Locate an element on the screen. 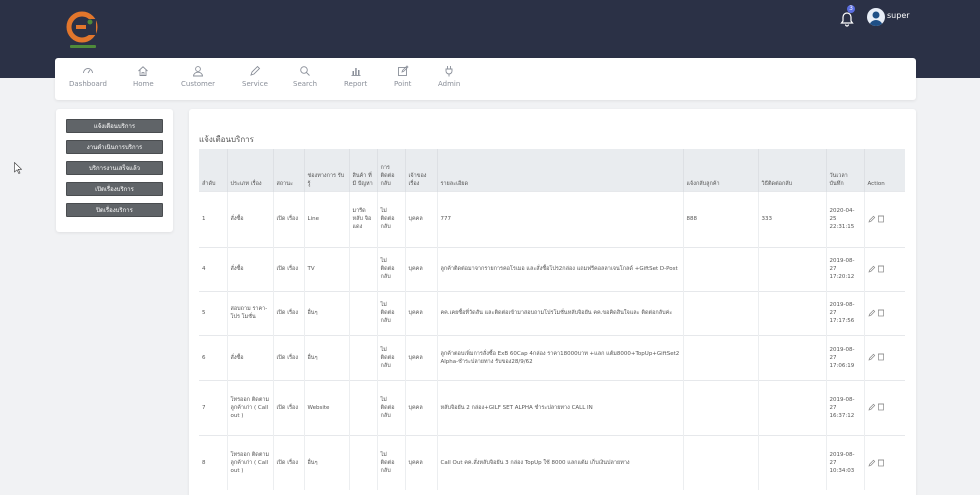 Image resolution: width=980 pixels, height=495 pixels. nav-dashboard: Dashboard is located at coordinates (88, 76).